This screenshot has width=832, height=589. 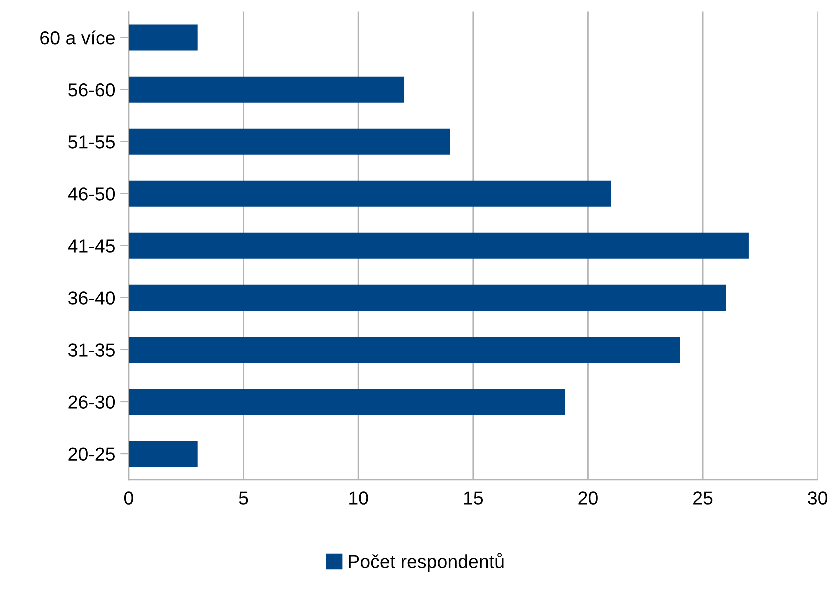 I want to click on y-tick-label: 41-45, so click(x=91, y=246).